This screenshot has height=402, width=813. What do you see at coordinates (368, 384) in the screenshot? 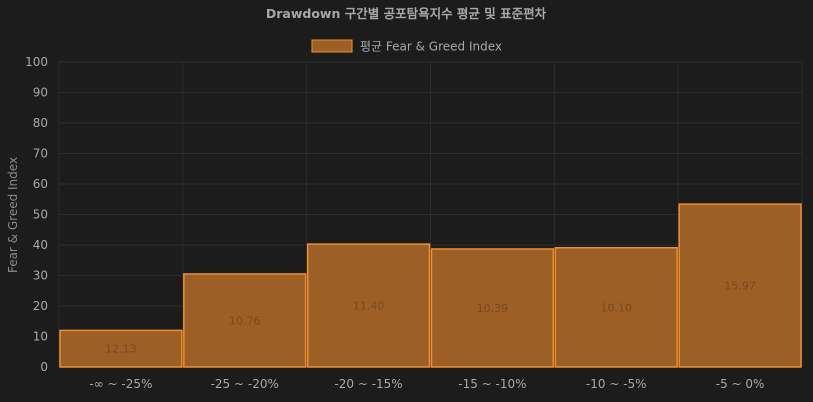
I see `x-tick-label: -20 ~ -15%` at bounding box center [368, 384].